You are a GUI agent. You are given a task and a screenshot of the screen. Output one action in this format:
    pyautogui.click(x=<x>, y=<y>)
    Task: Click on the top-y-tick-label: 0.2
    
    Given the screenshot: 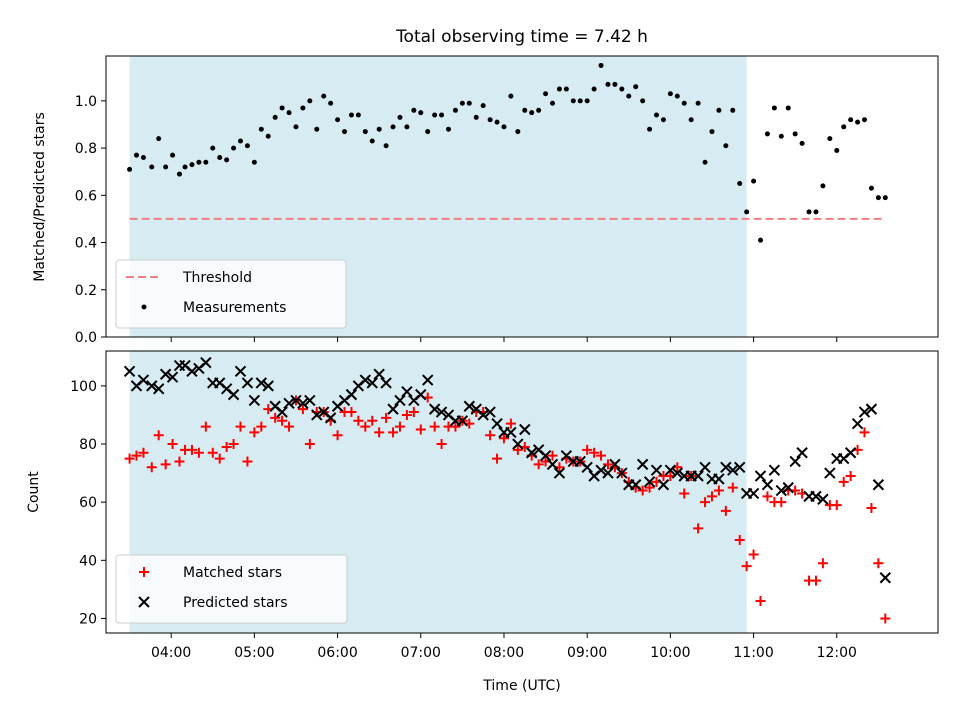 What is the action you would take?
    pyautogui.click(x=86, y=291)
    